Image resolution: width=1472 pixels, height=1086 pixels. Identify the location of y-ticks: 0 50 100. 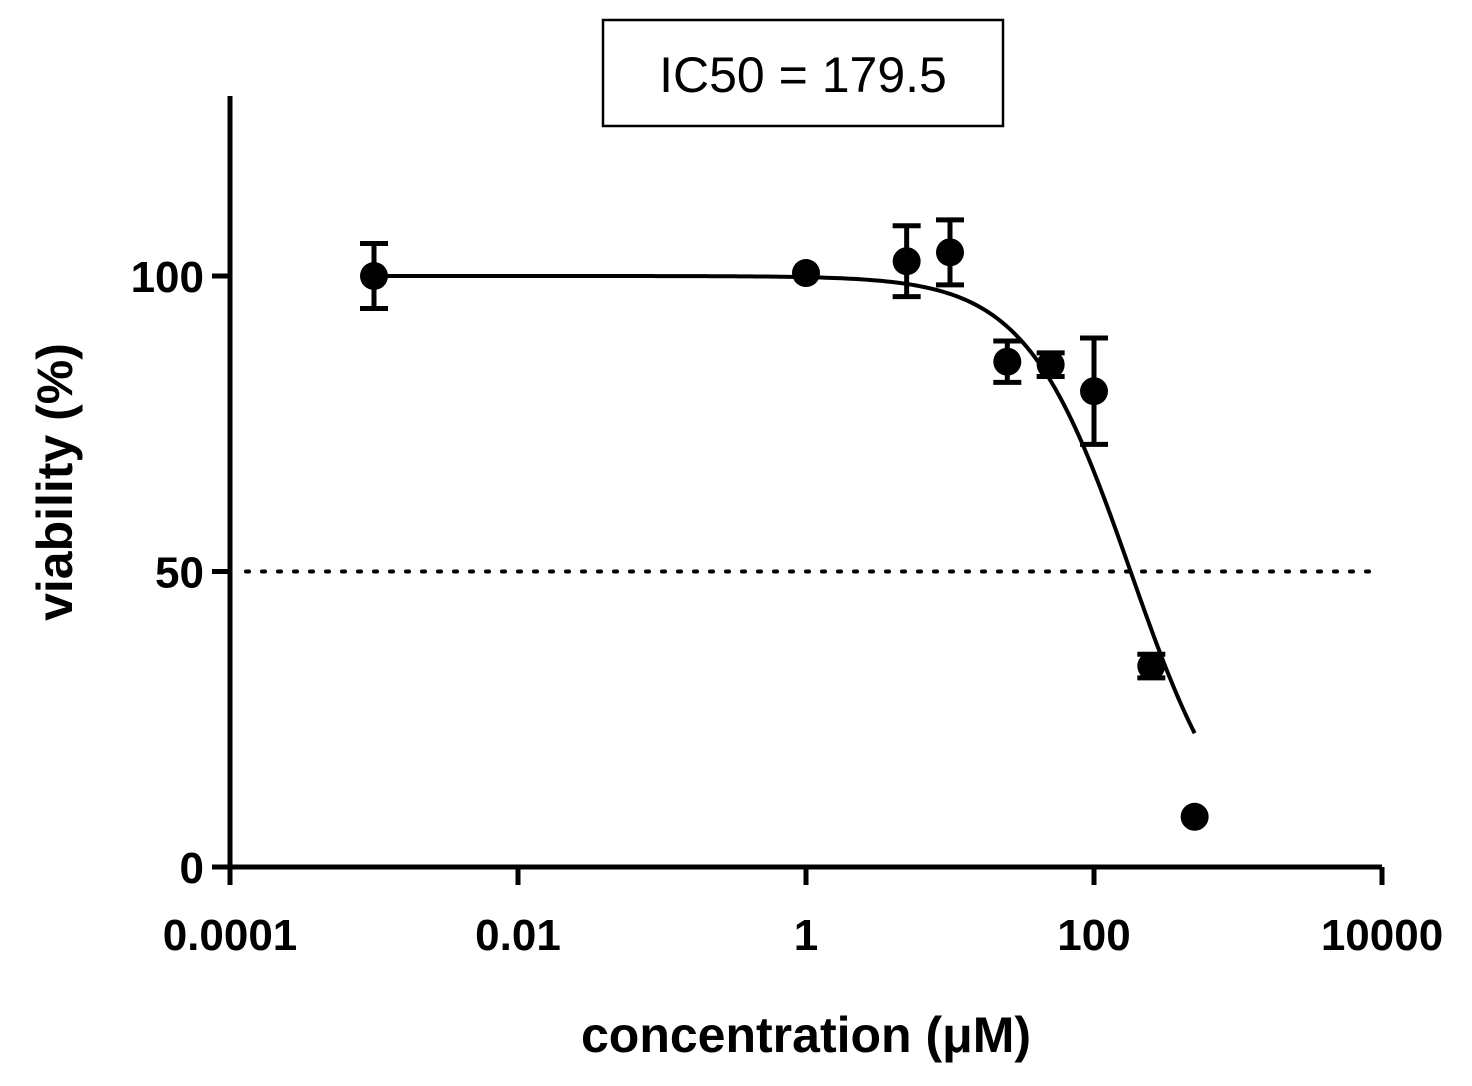
(180, 573).